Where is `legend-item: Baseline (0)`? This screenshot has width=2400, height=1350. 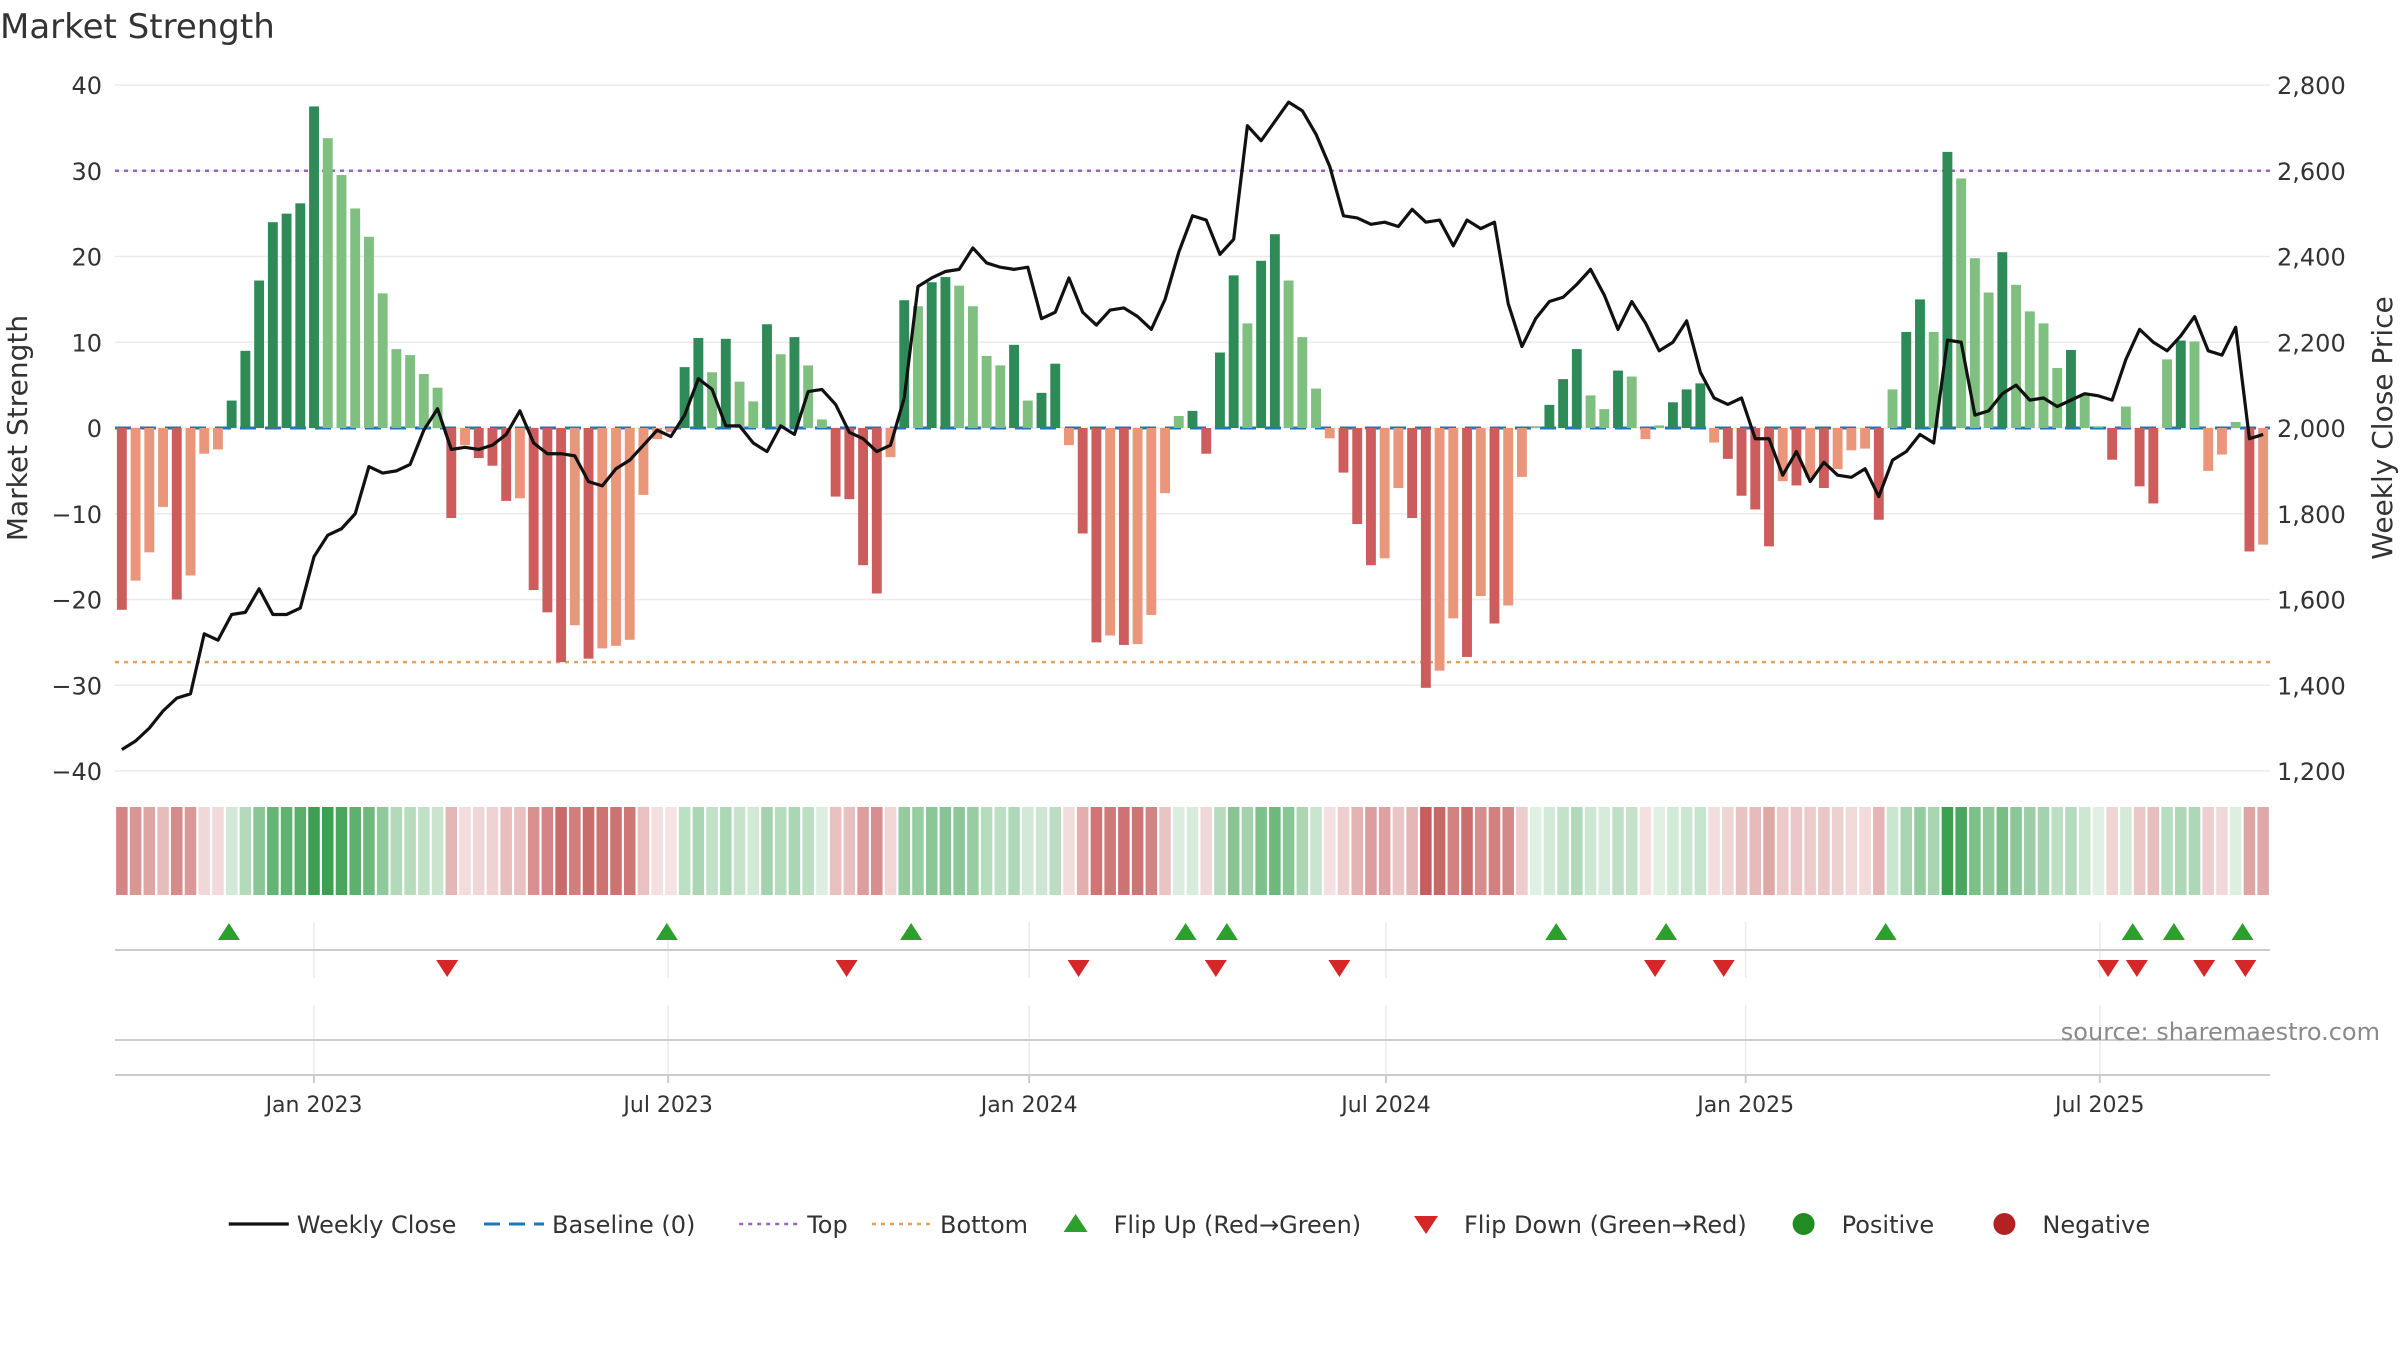 legend-item: Baseline (0) is located at coordinates (589, 1225).